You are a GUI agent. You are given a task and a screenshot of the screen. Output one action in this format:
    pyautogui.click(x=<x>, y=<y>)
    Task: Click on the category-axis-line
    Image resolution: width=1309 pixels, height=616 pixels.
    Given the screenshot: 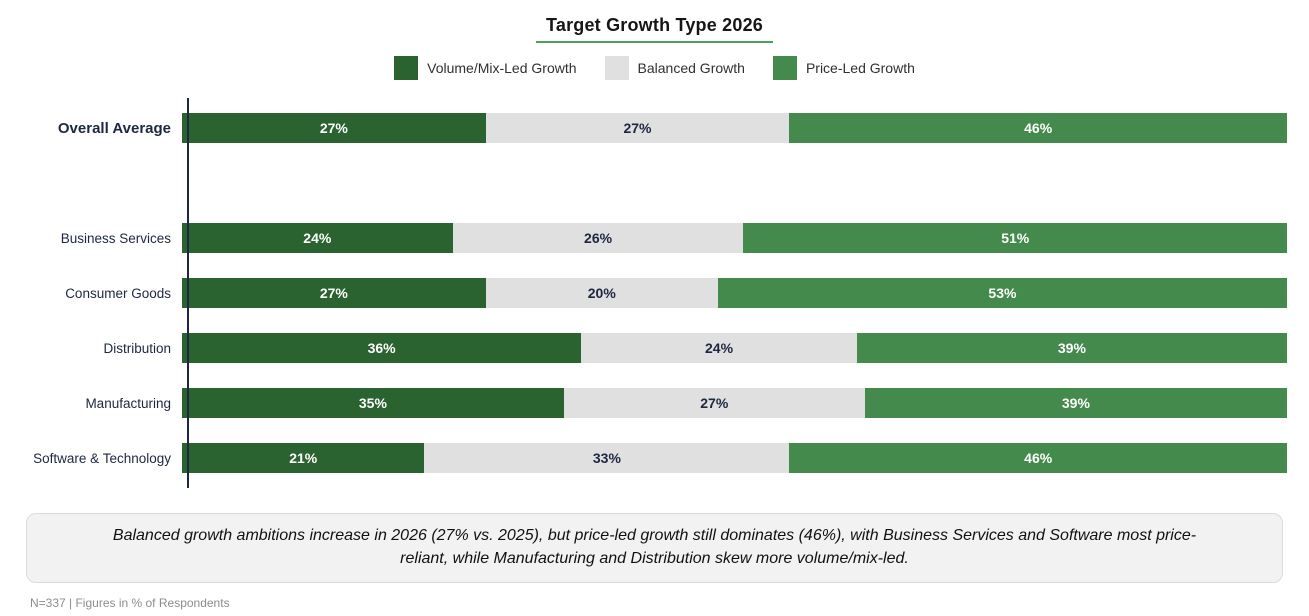 What is the action you would take?
    pyautogui.click(x=188, y=293)
    